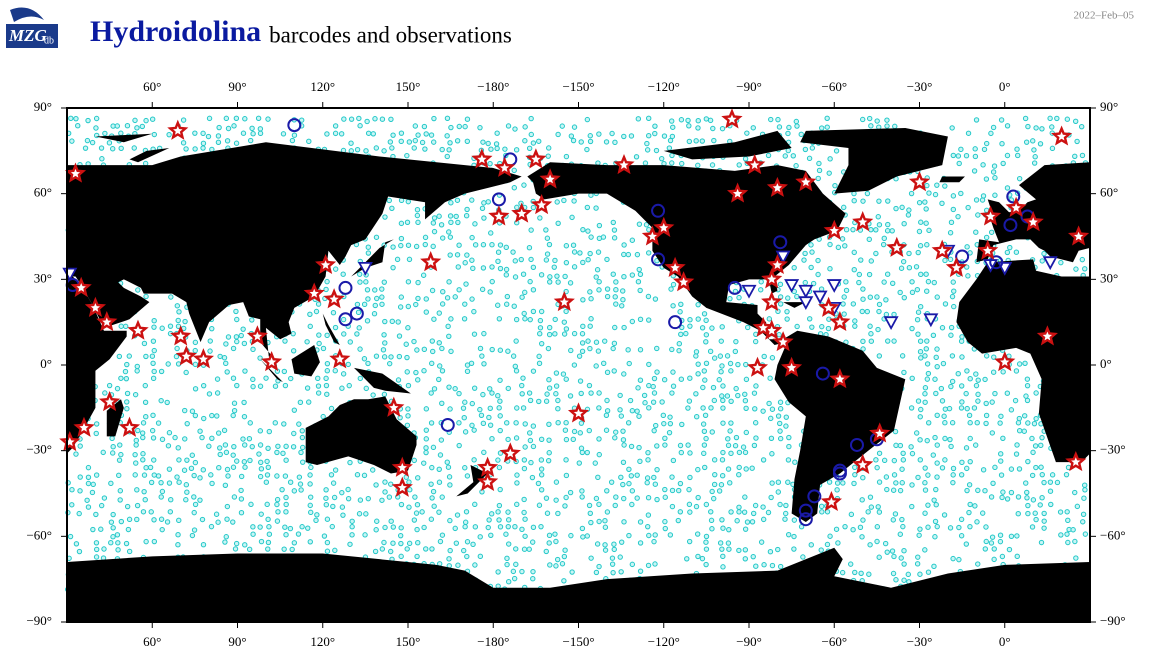  What do you see at coordinates (578, 641) in the screenshot?
I see `lon-label-bottom: −150°` at bounding box center [578, 641].